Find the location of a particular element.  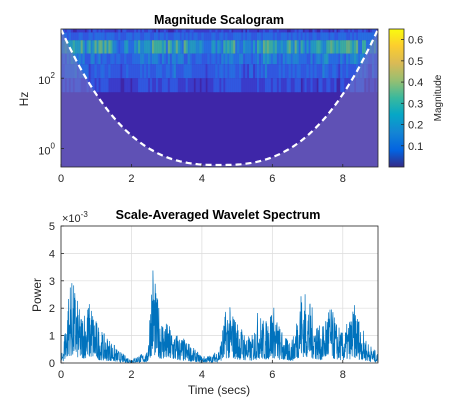

y-tick-label: 102 is located at coordinates (46, 79).